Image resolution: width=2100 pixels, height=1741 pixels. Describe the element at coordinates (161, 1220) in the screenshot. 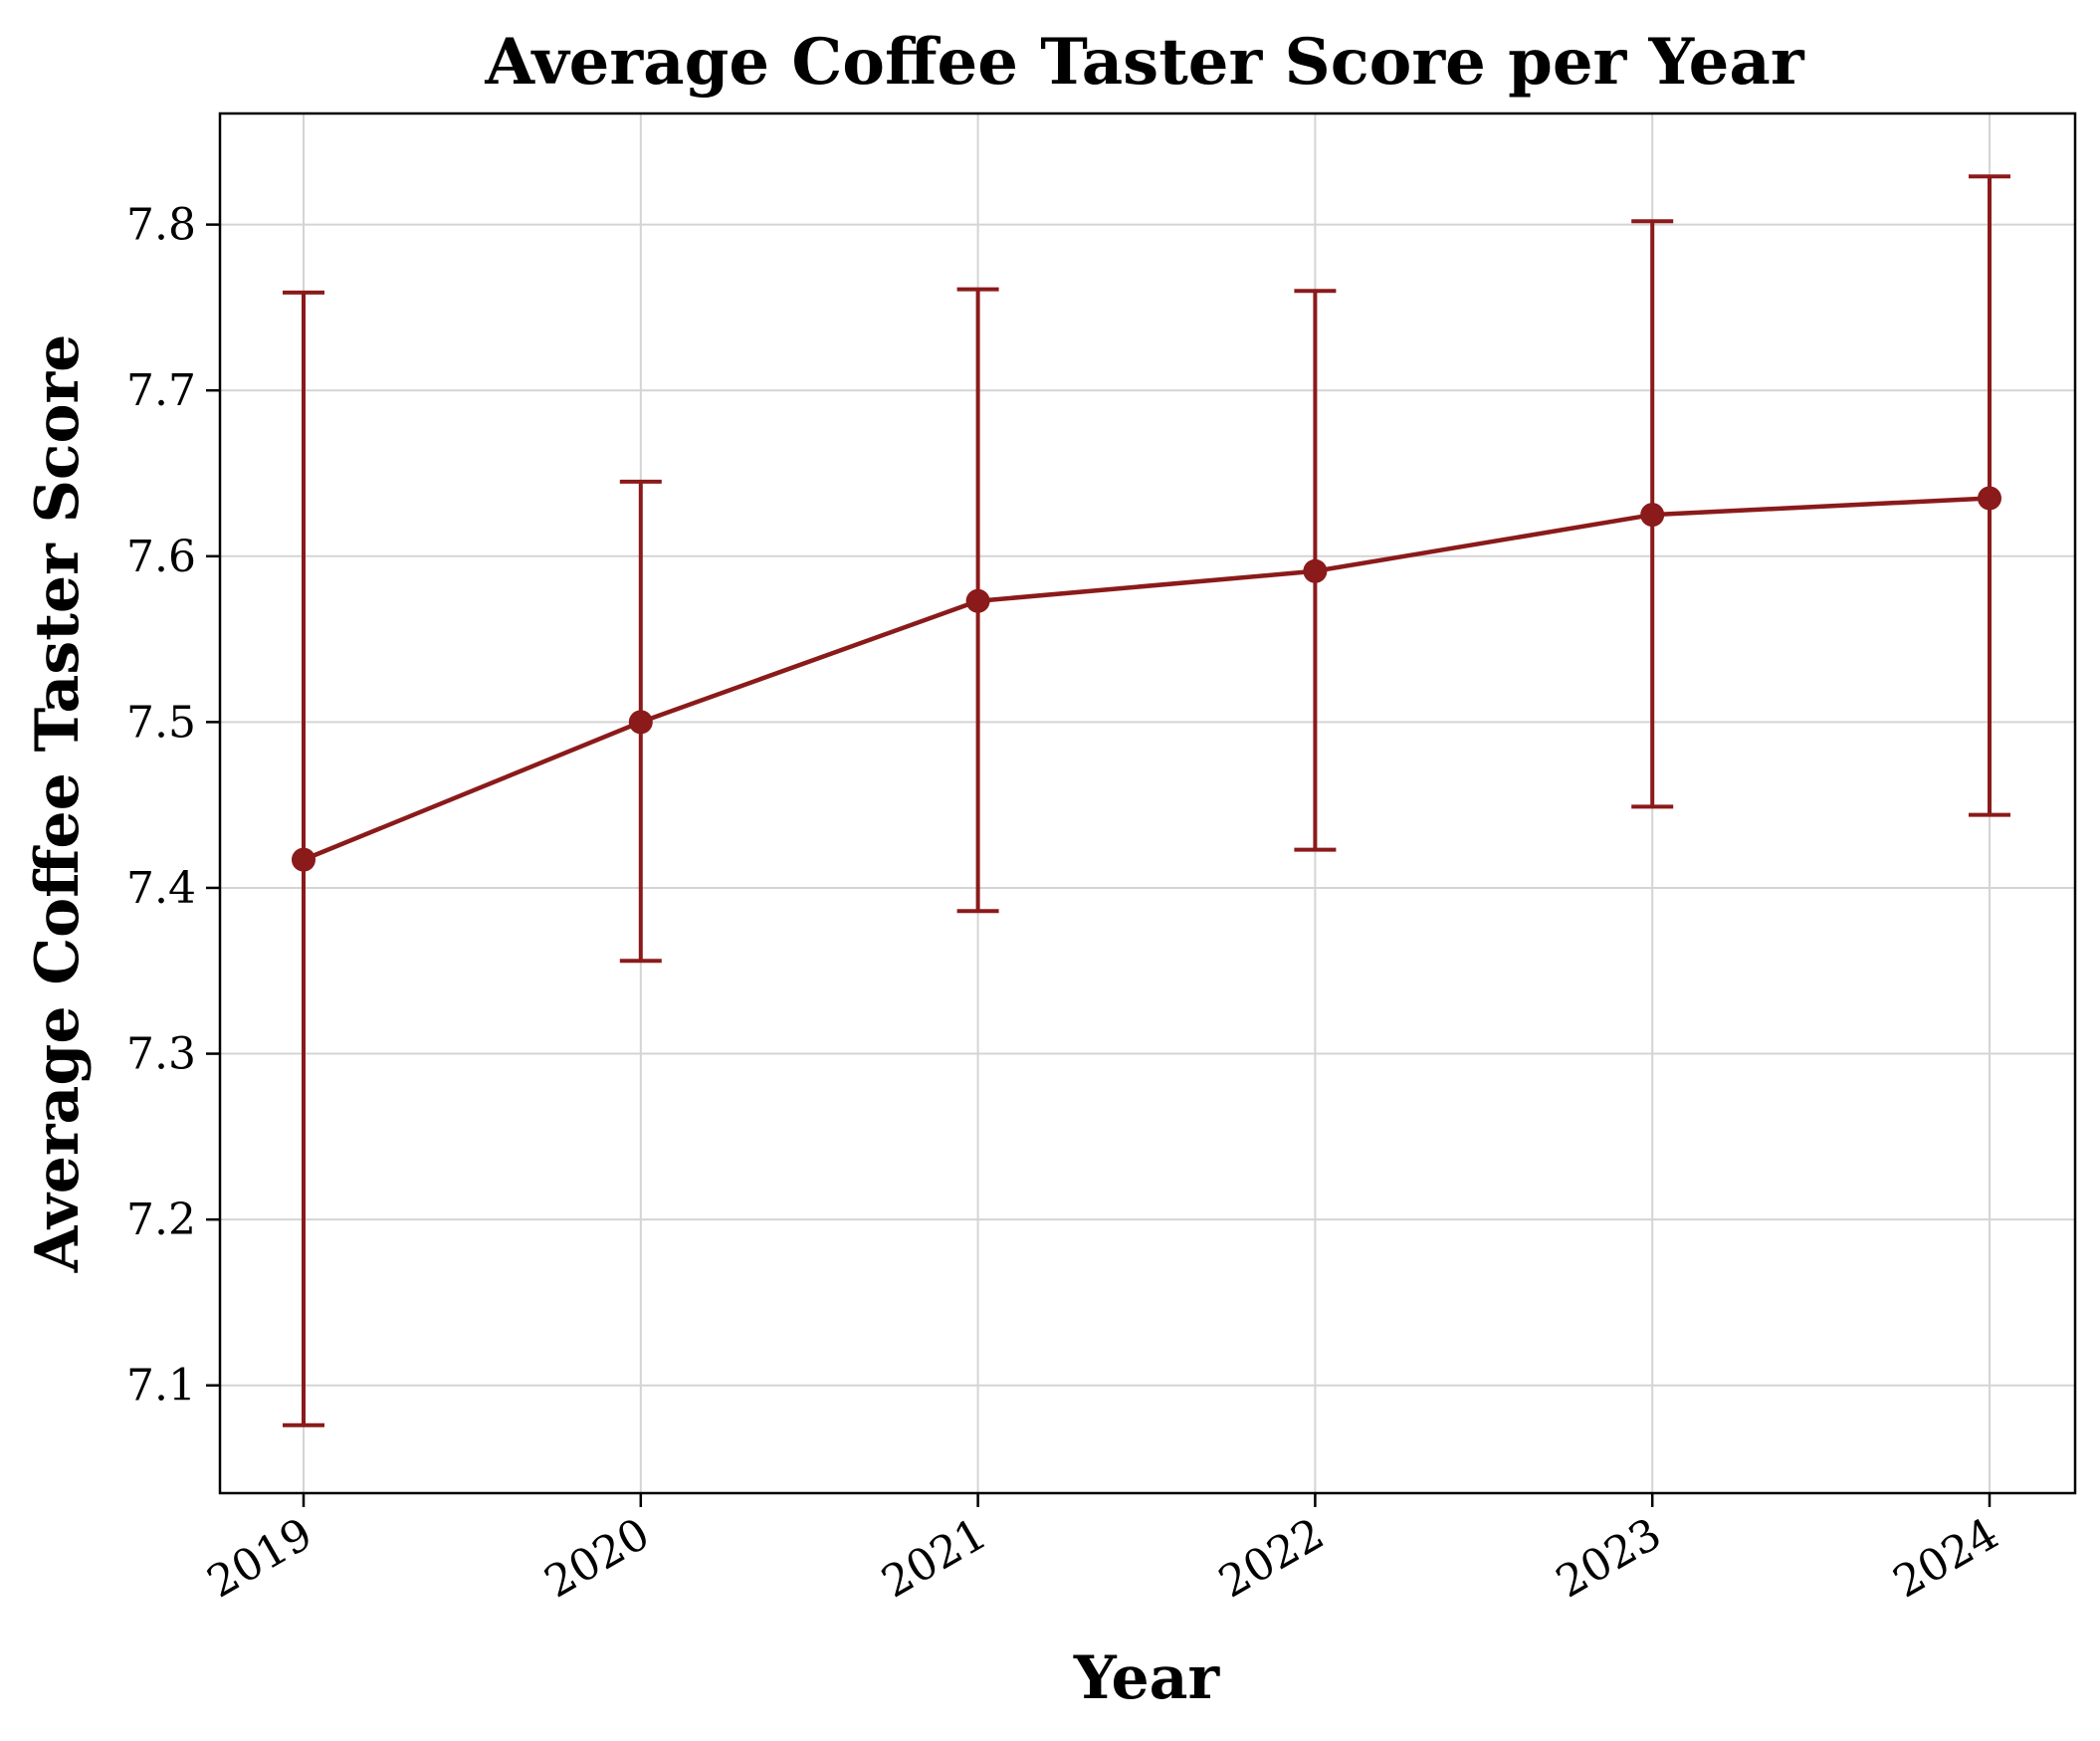

I see `y-tick-label: 7.2` at that location.